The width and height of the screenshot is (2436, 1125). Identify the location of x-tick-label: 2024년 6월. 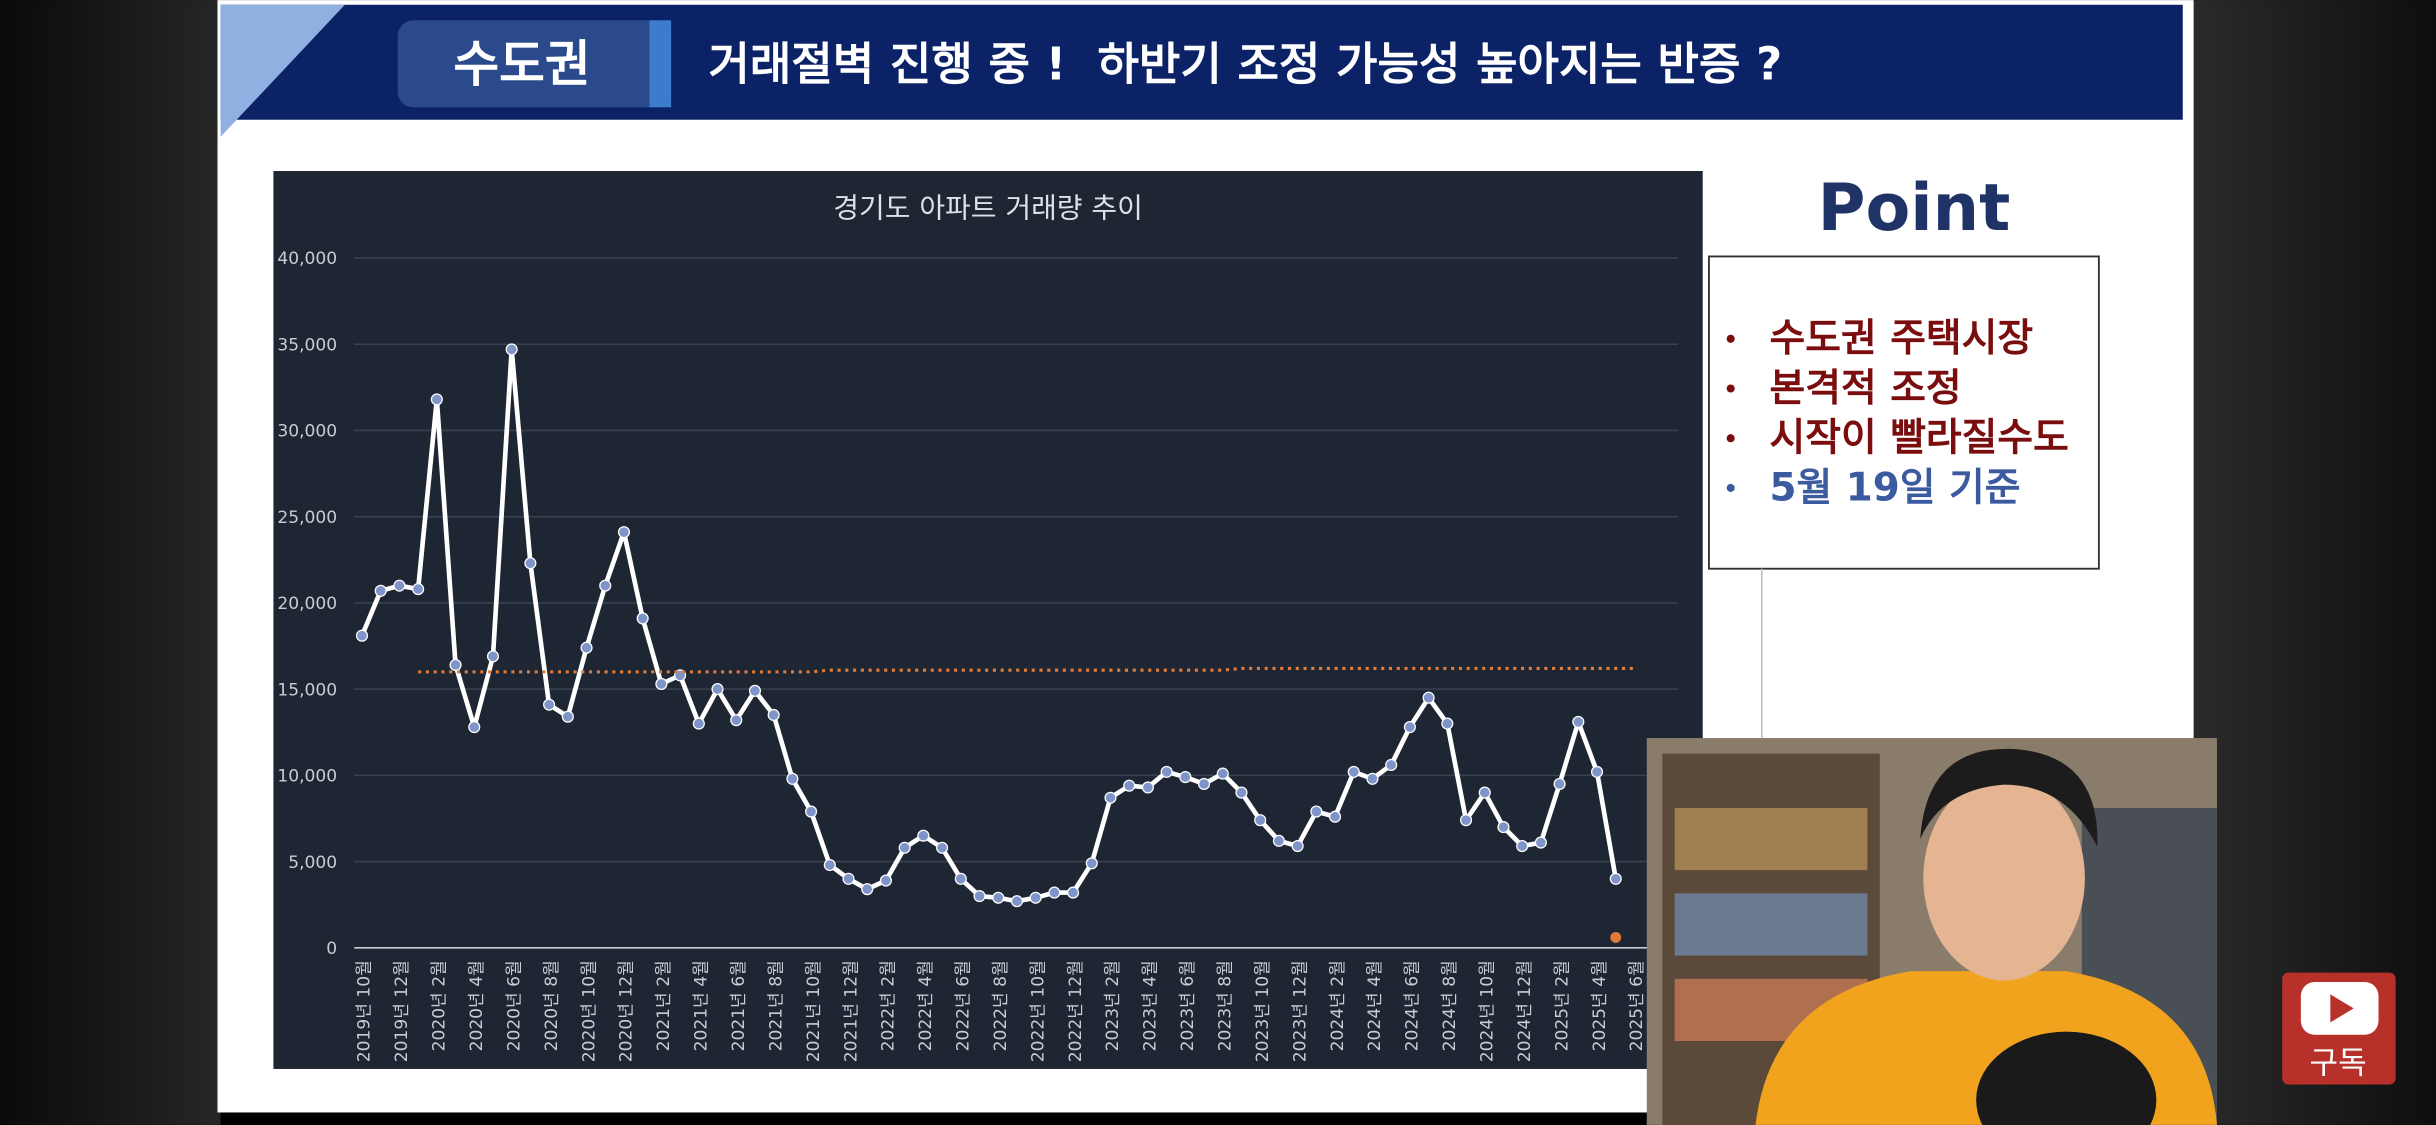
(1413, 1005).